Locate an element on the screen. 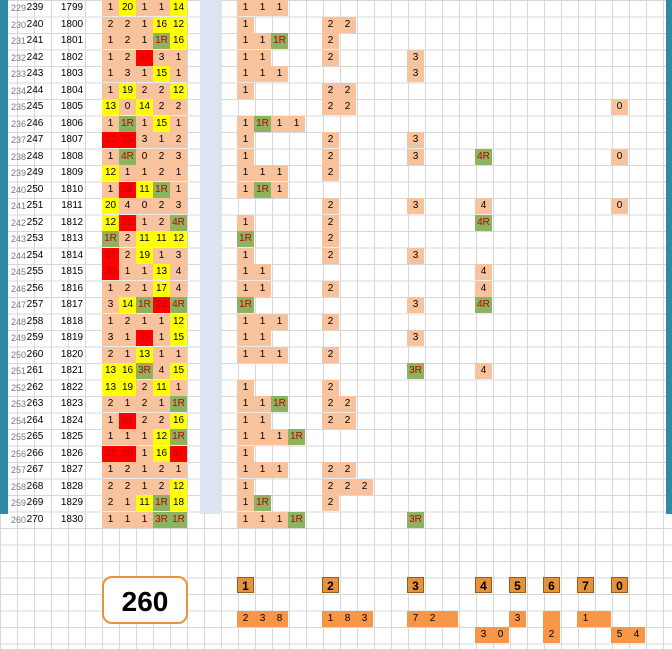 The height and width of the screenshot is (649, 672). row-number: 244 is located at coordinates (18, 255).